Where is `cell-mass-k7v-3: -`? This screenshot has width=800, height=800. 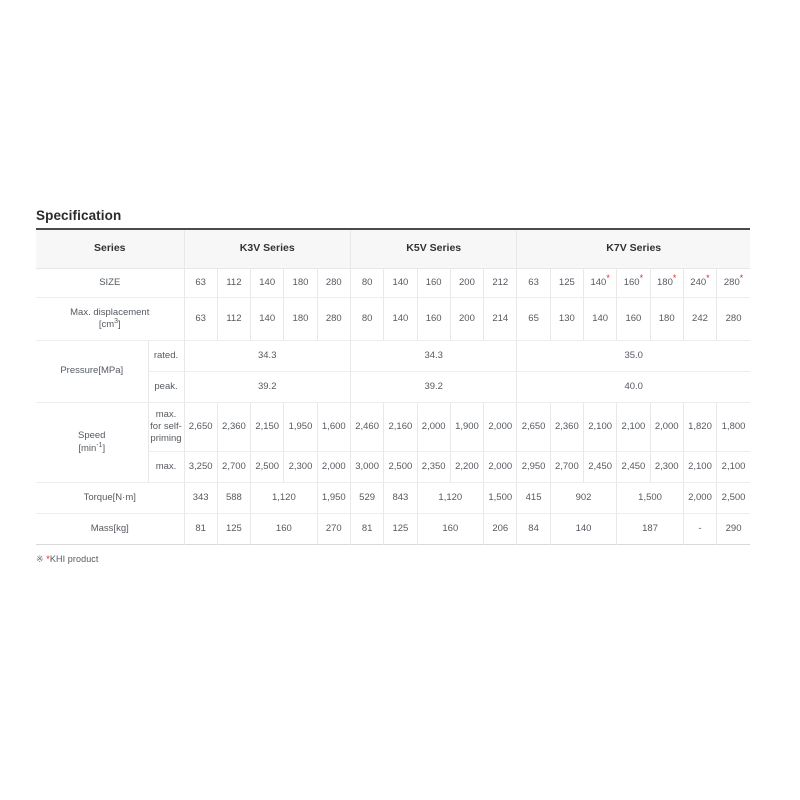 cell-mass-k7v-3: - is located at coordinates (700, 529).